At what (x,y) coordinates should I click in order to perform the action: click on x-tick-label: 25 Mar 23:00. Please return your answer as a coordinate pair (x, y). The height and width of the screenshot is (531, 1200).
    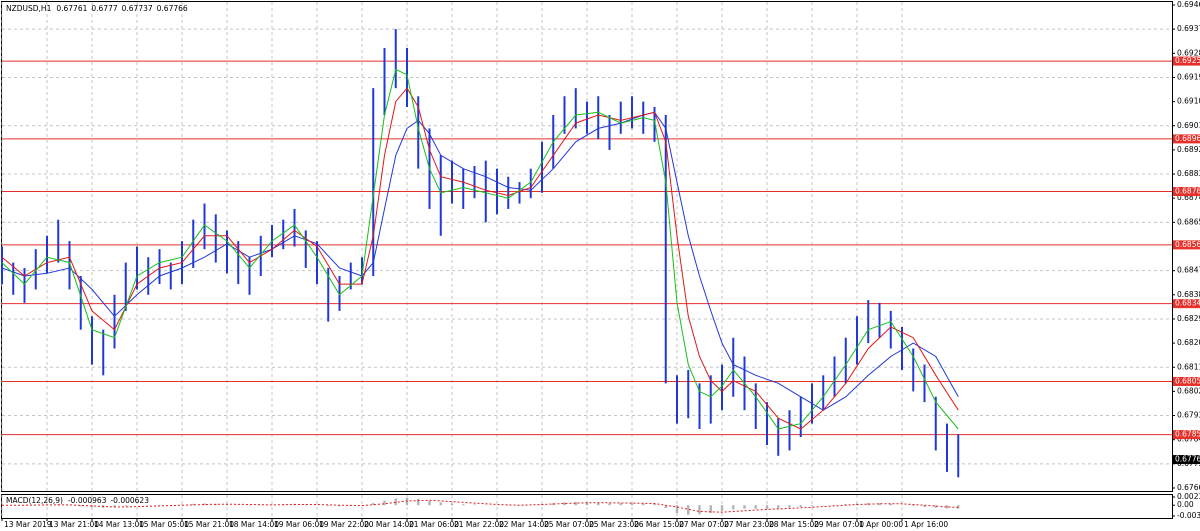
    Looking at the image, I should click on (614, 524).